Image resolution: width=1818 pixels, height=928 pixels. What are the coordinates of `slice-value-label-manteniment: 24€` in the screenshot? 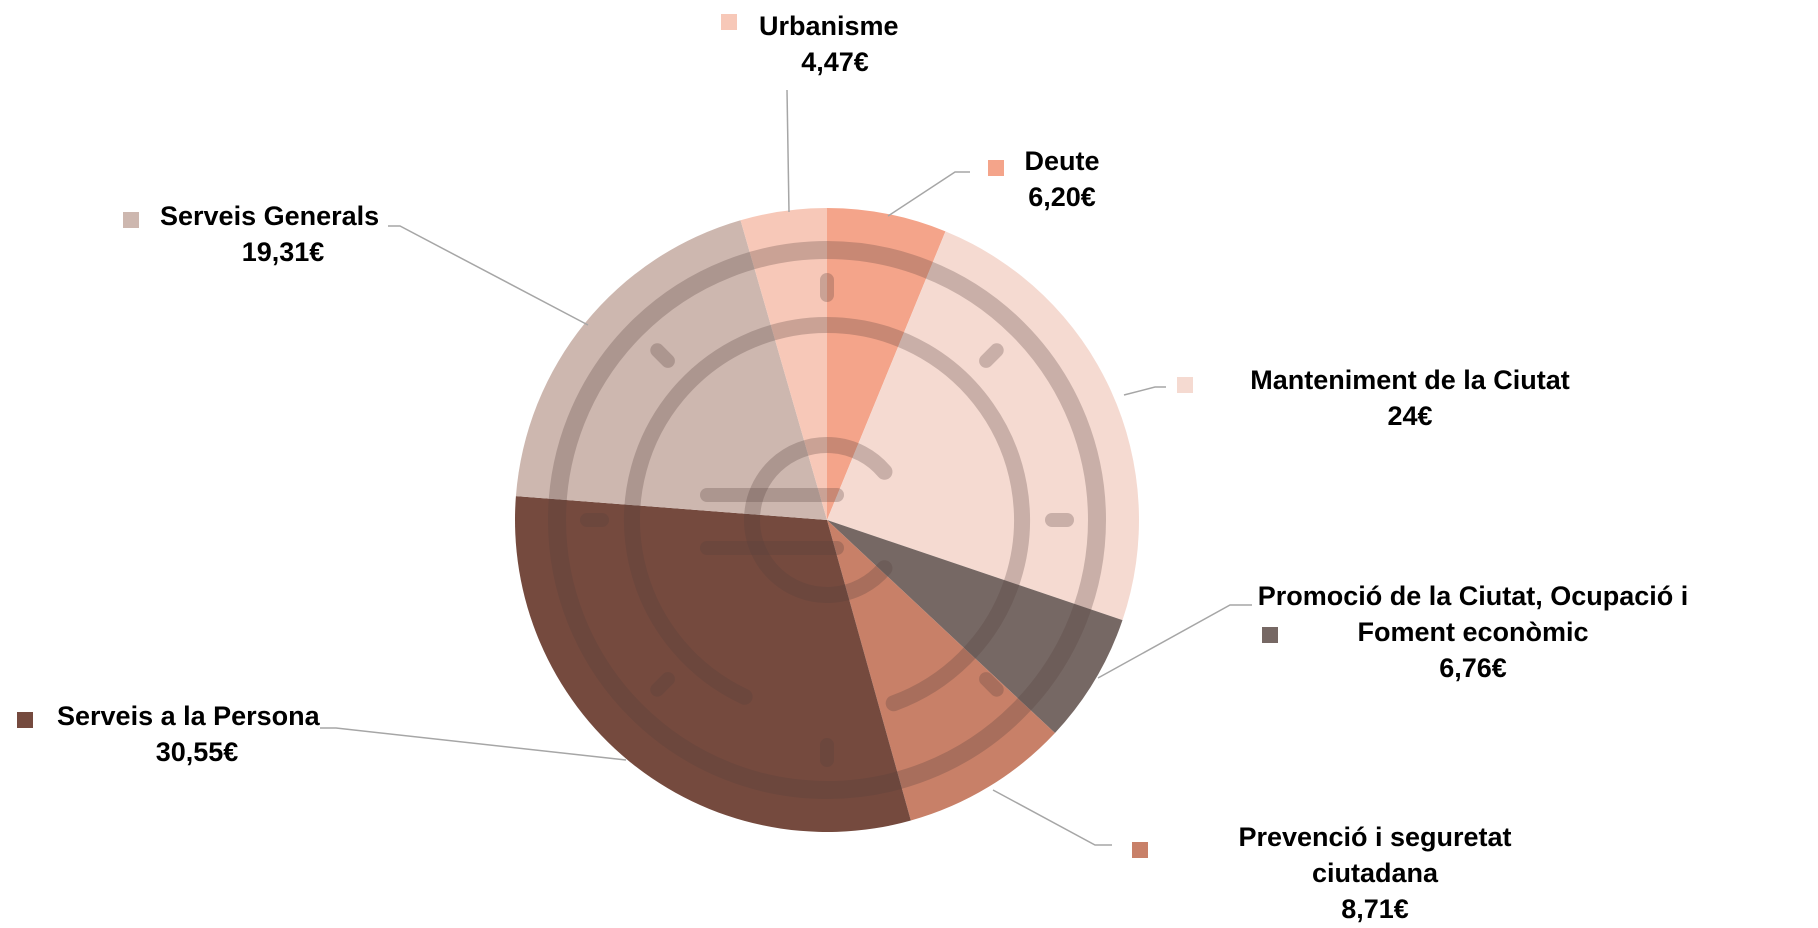 It's located at (1409, 416).